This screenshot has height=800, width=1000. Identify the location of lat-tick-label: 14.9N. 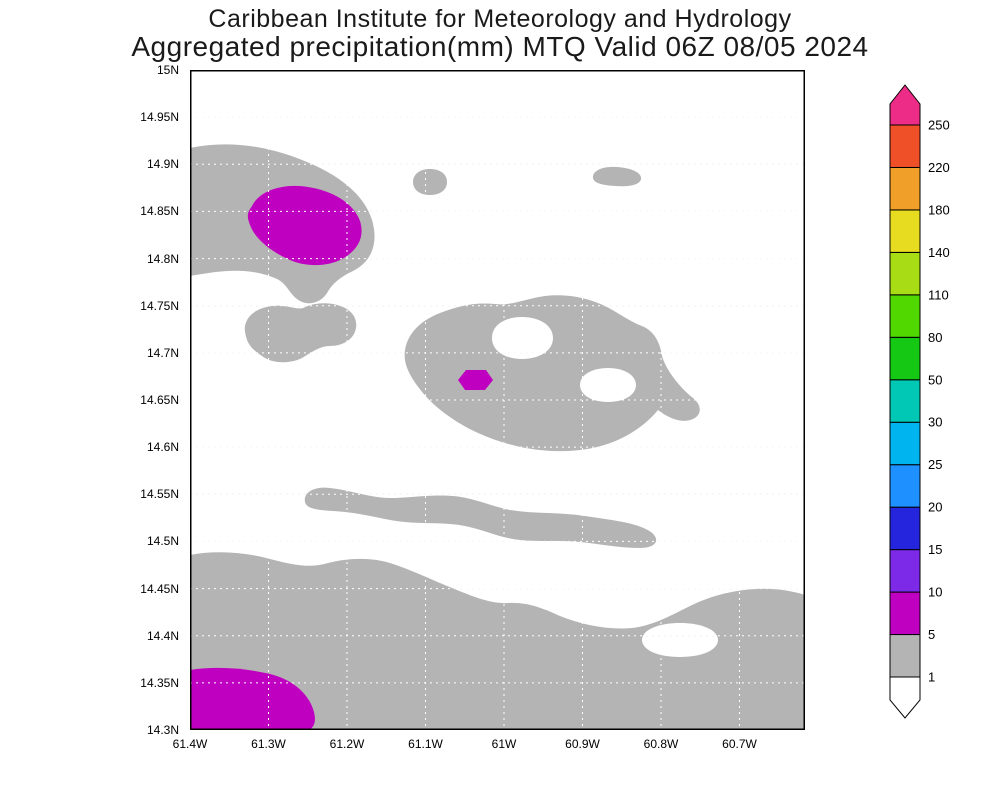
(162, 164).